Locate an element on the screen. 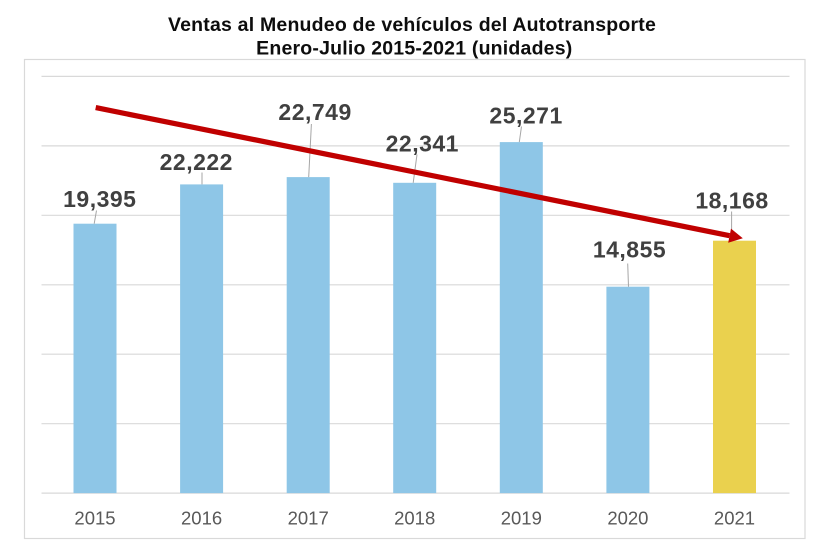 Image resolution: width=826 pixels, height=545 pixels. svg-text: 22,341 is located at coordinates (422, 143).